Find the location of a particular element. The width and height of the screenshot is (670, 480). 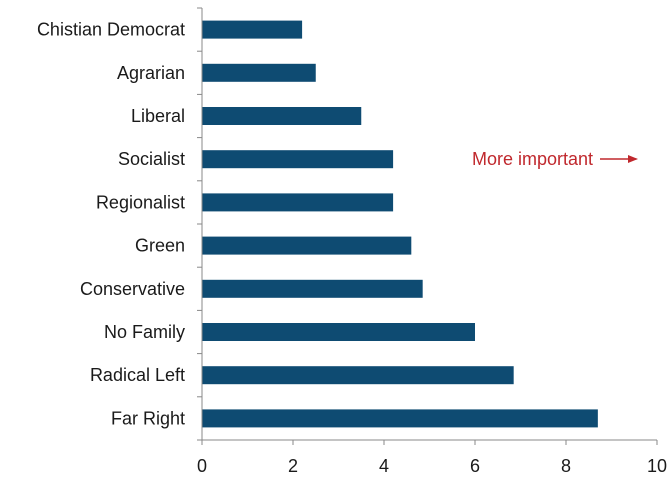

bar-socialist is located at coordinates (298, 159).